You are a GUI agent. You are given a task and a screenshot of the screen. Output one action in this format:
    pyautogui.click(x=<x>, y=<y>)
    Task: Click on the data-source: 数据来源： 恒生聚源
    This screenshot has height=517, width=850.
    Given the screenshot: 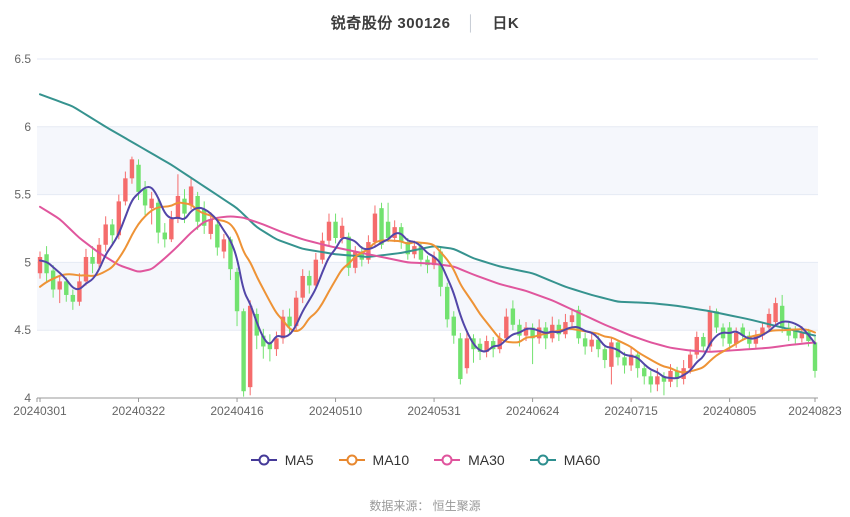 What is the action you would take?
    pyautogui.click(x=425, y=505)
    